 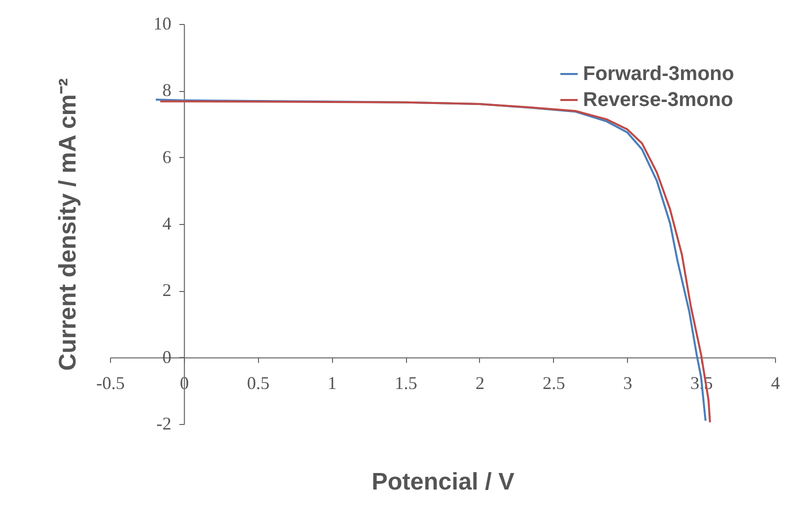 What do you see at coordinates (627, 382) in the screenshot?
I see `x-tick-label: 3` at bounding box center [627, 382].